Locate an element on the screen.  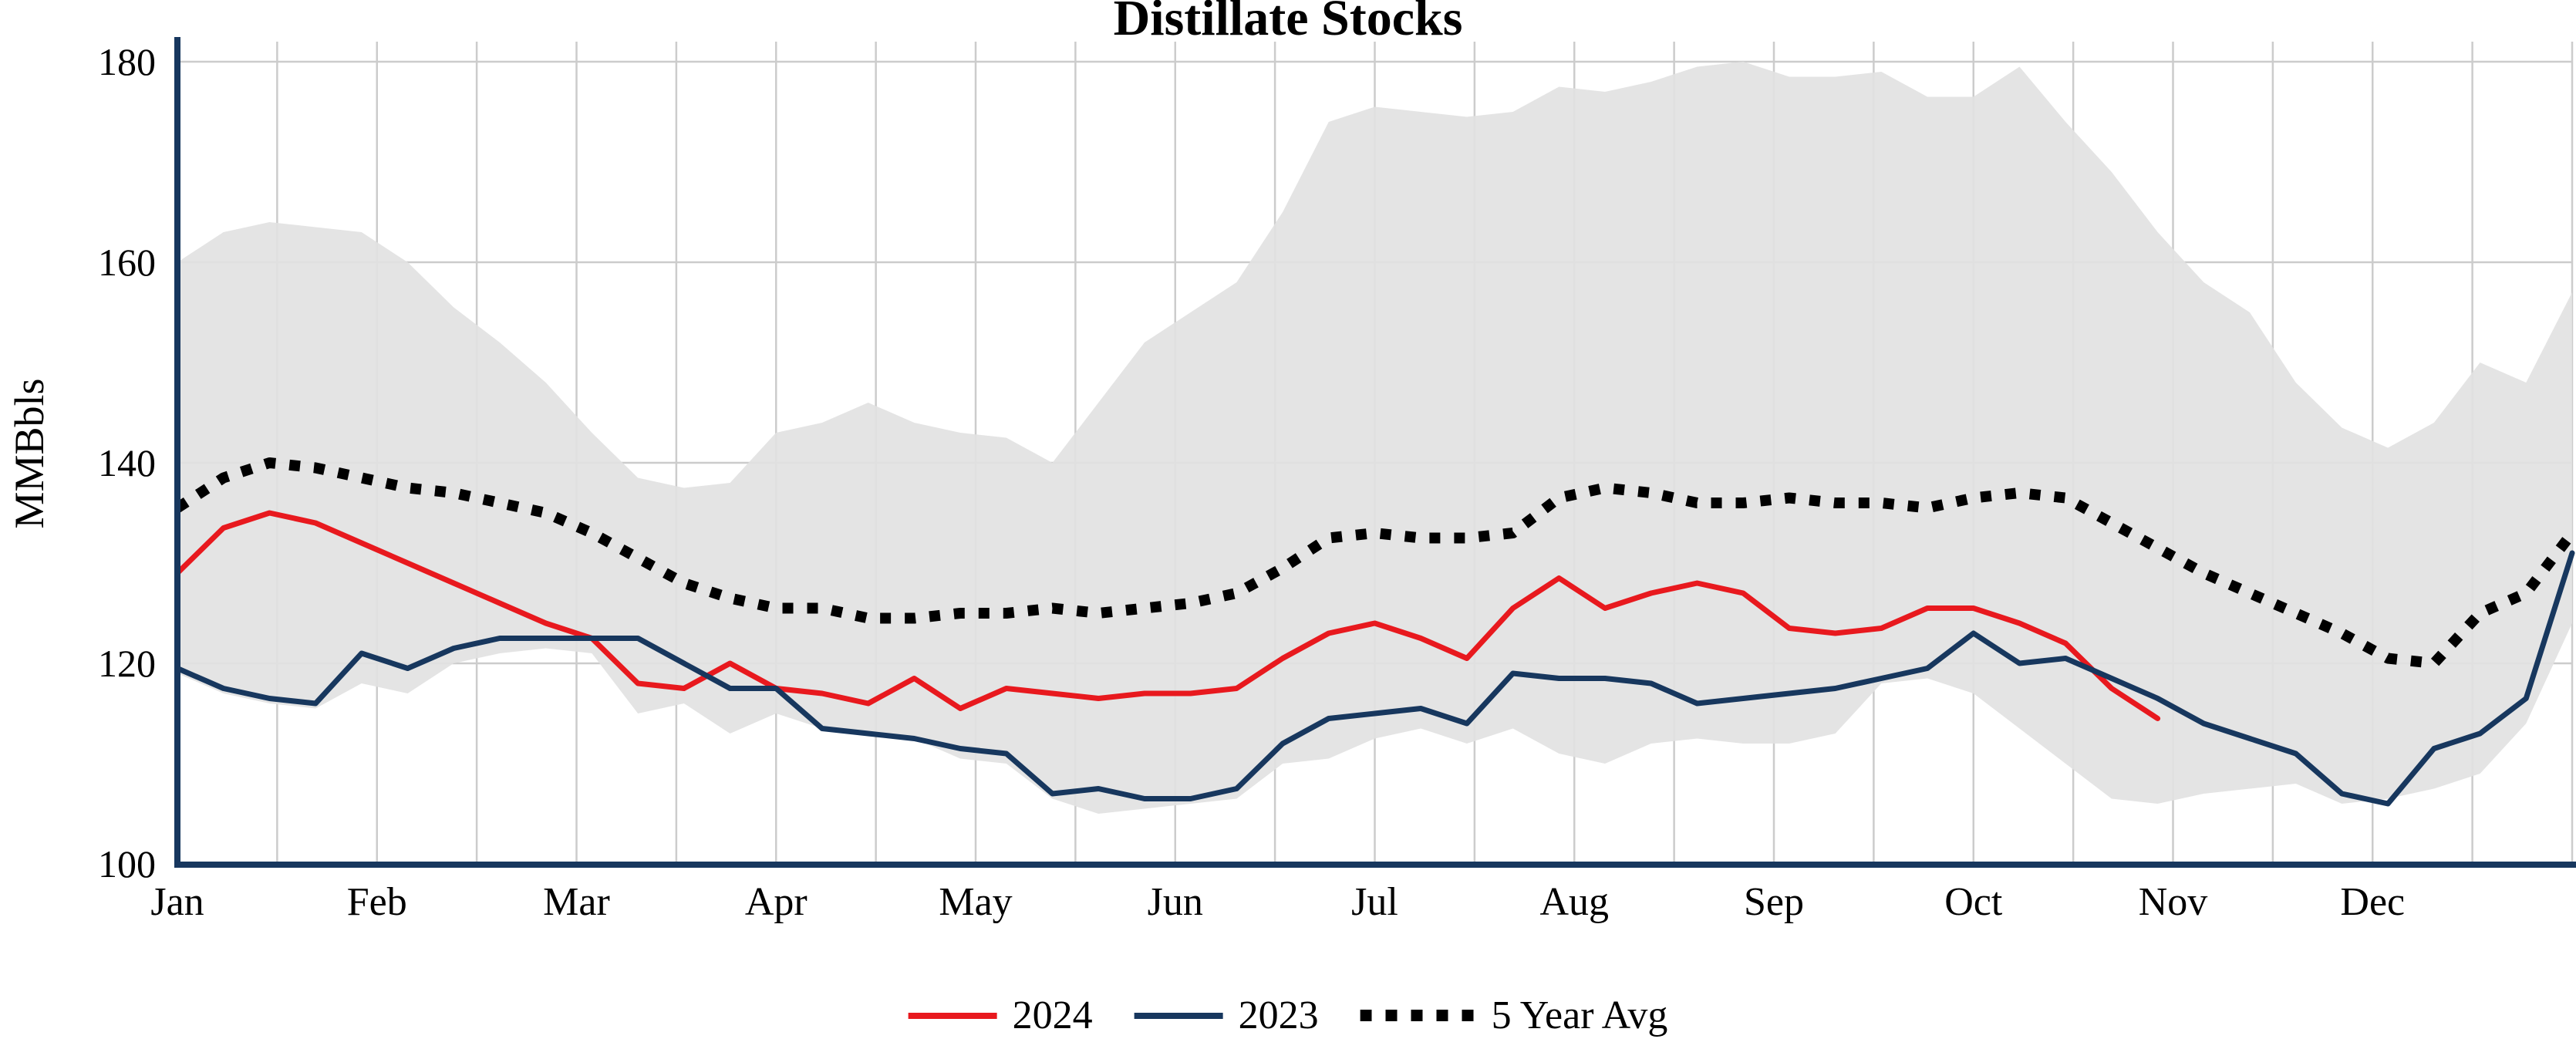
svg-text: 120 is located at coordinates (127, 663).